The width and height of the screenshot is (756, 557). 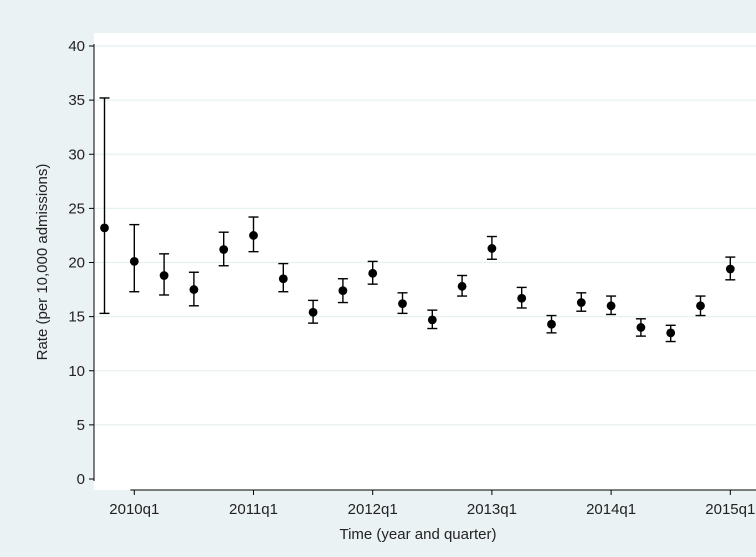 I want to click on x-tick-label: 2015q1, so click(x=730, y=509).